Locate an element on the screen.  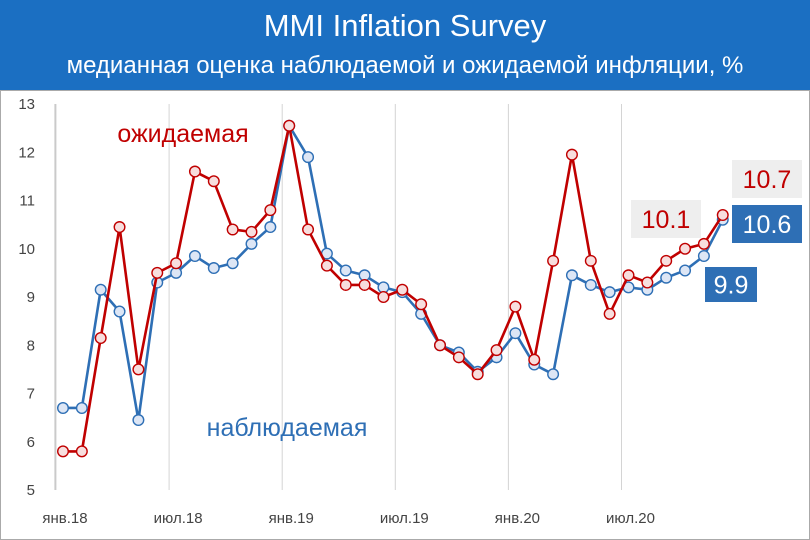
callout-observed-latest: 10.6 is located at coordinates (767, 225).